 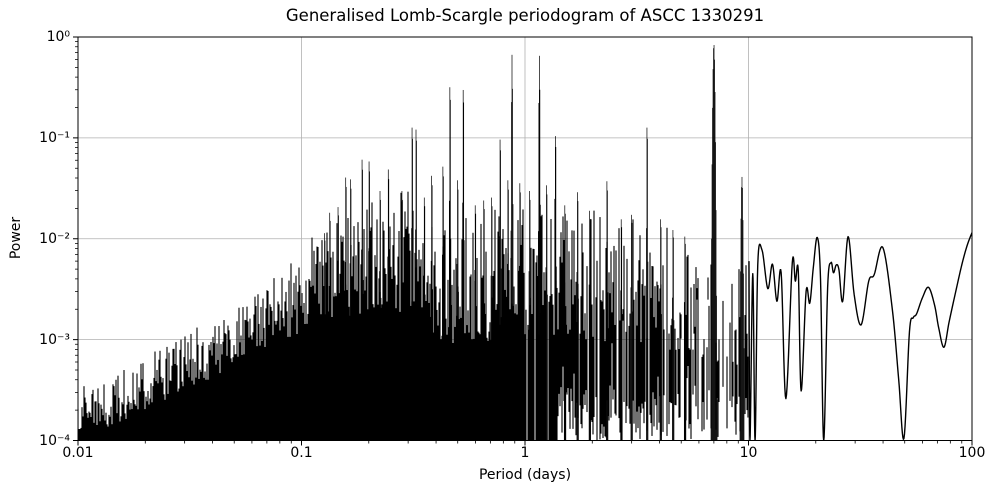 What do you see at coordinates (54, 441) in the screenshot?
I see `y-tick-label-1e-4: 10⁻⁴` at bounding box center [54, 441].